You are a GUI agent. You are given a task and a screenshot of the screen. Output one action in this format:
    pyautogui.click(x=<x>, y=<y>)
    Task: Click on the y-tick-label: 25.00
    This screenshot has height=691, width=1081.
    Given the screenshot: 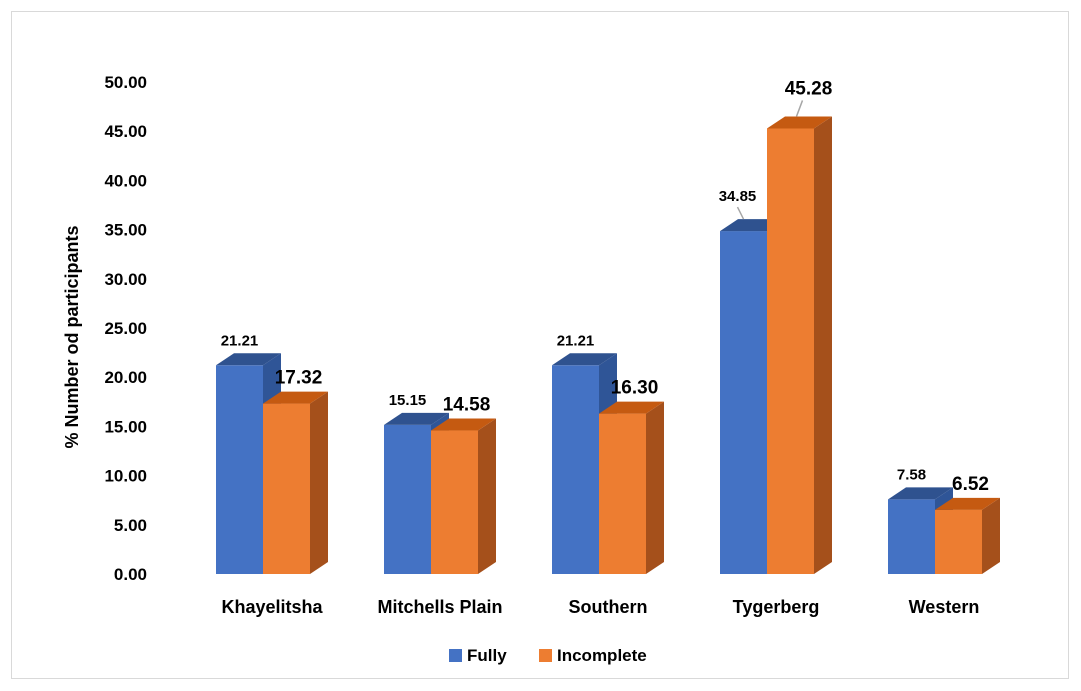 What is the action you would take?
    pyautogui.click(x=125, y=328)
    